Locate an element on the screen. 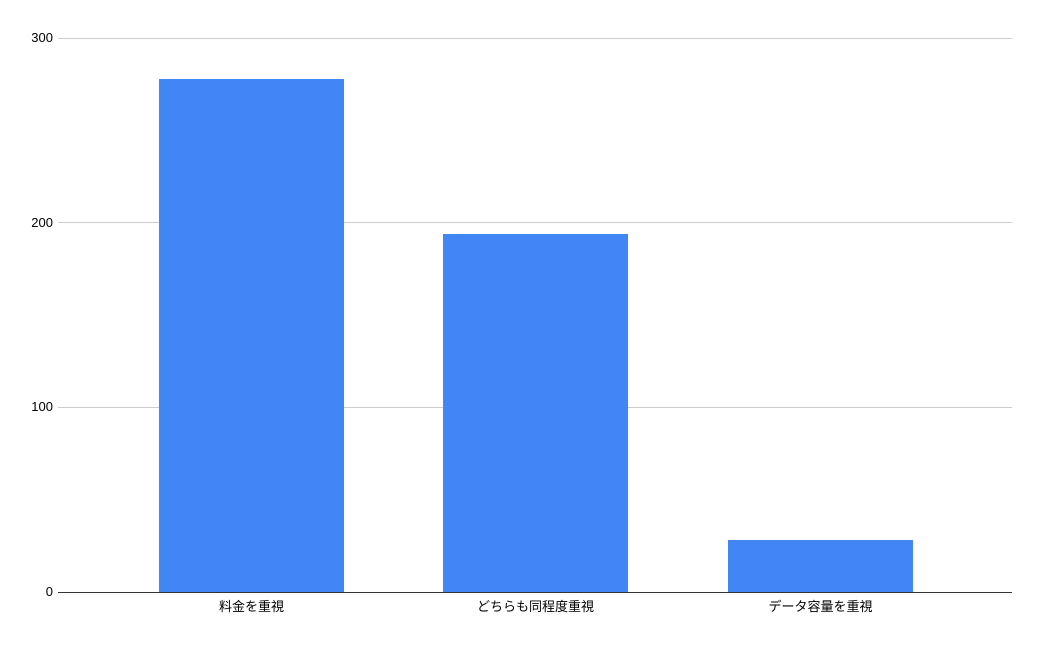 The width and height of the screenshot is (1044, 645). x-axis-line is located at coordinates (535, 592).